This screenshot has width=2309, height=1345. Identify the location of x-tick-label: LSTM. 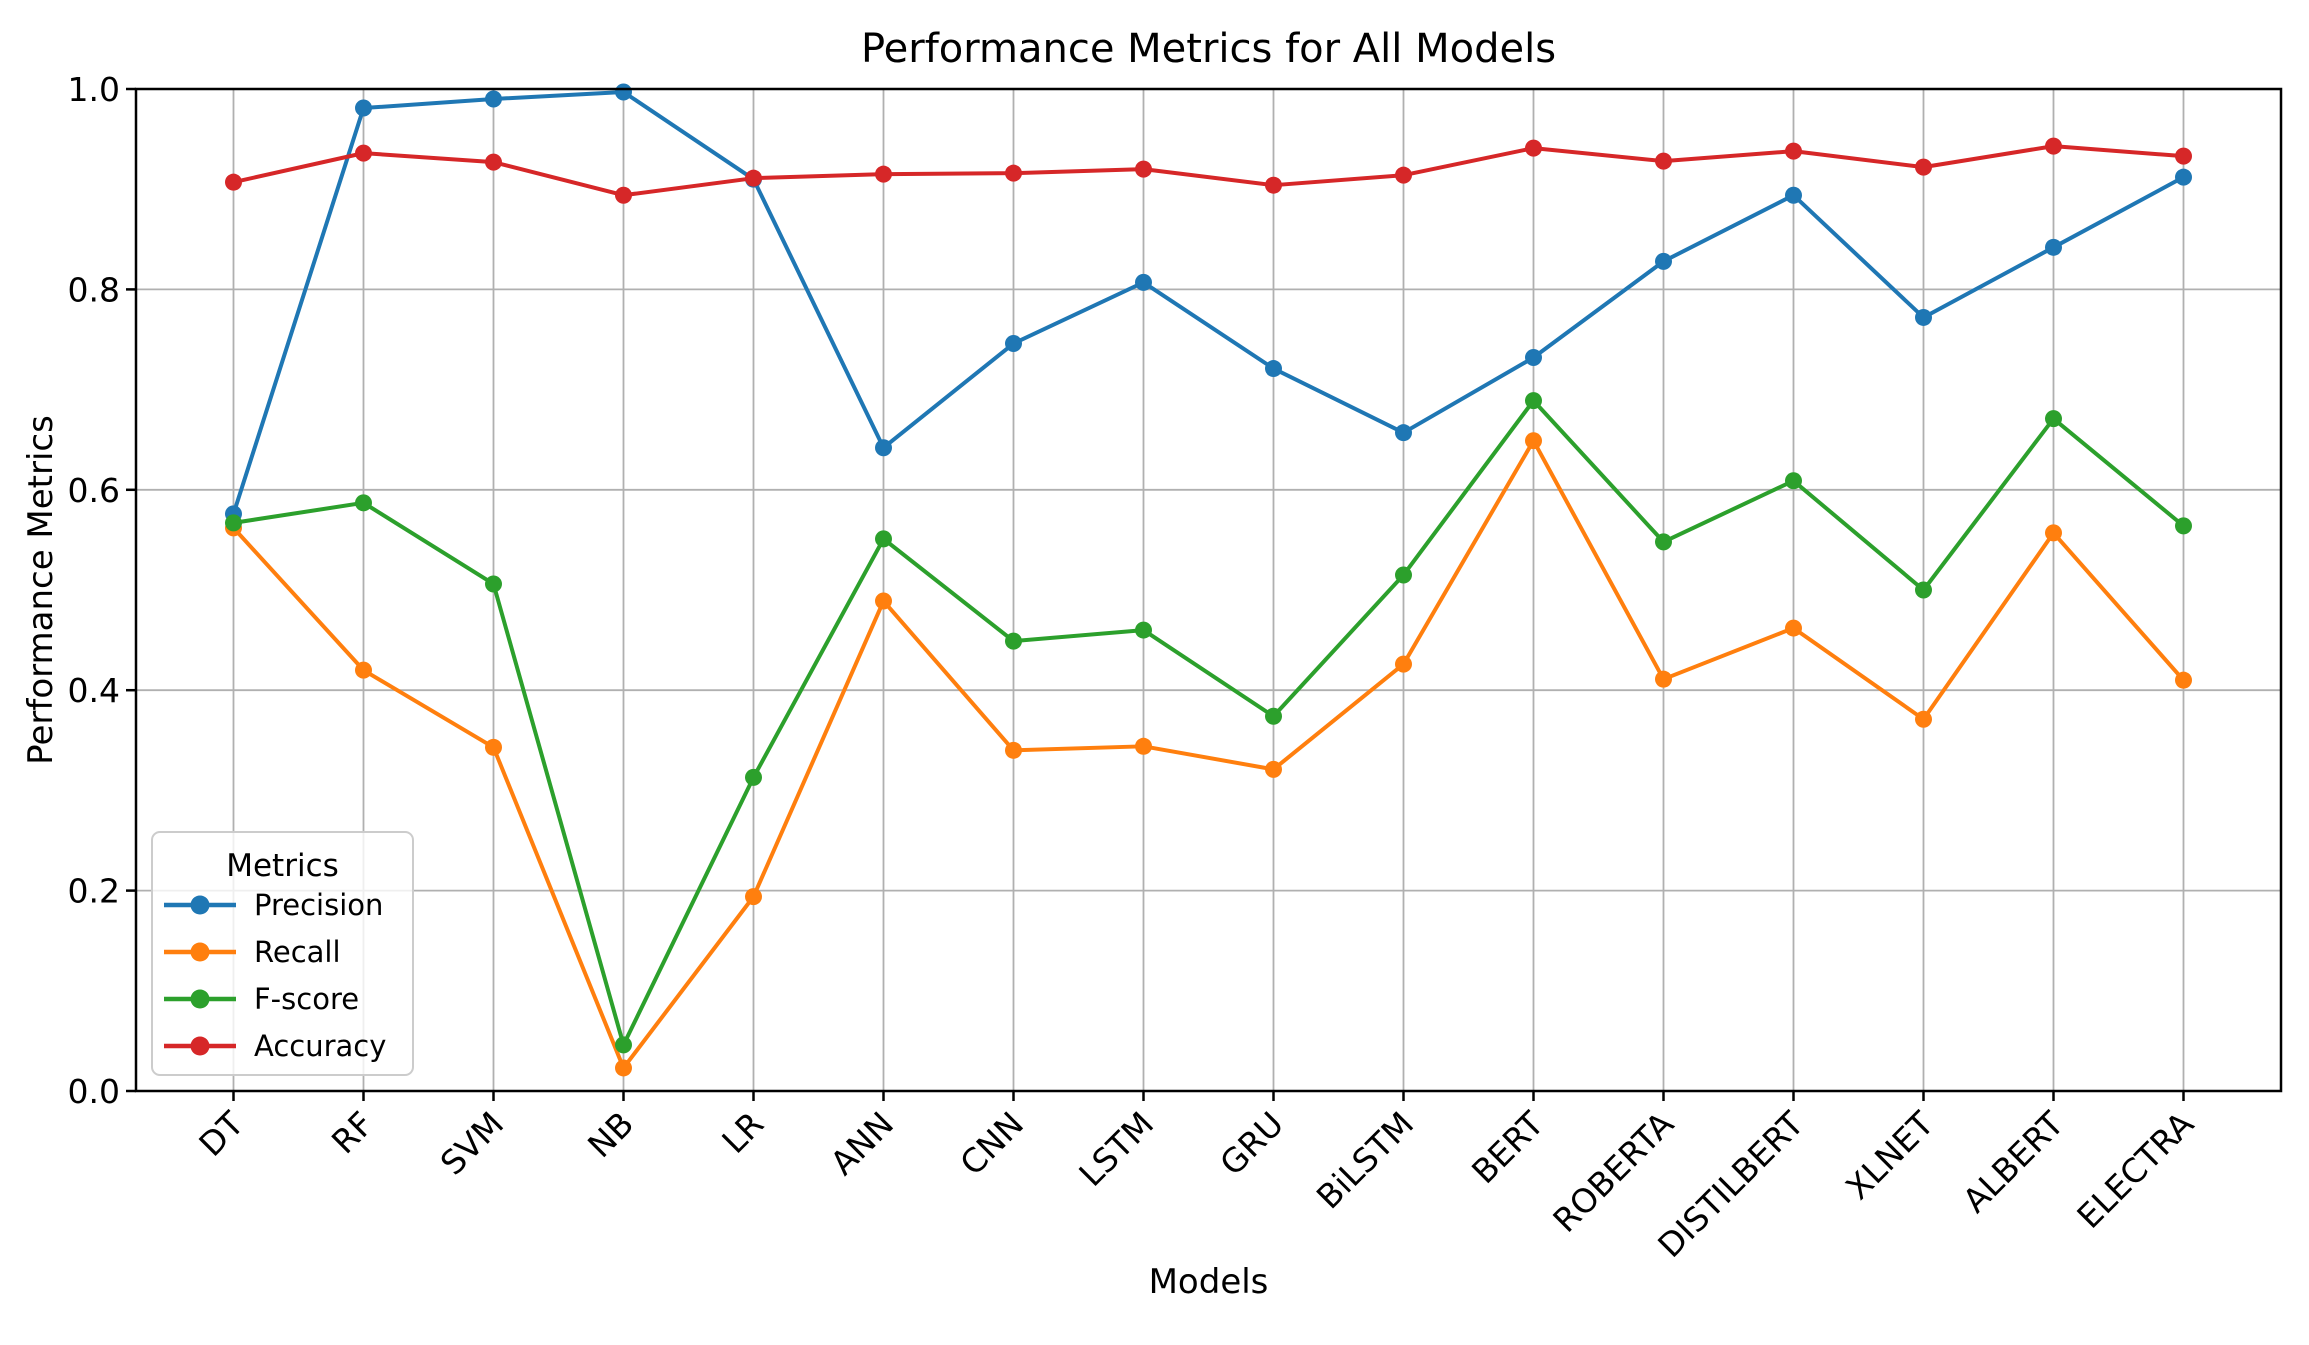
(1116, 1149).